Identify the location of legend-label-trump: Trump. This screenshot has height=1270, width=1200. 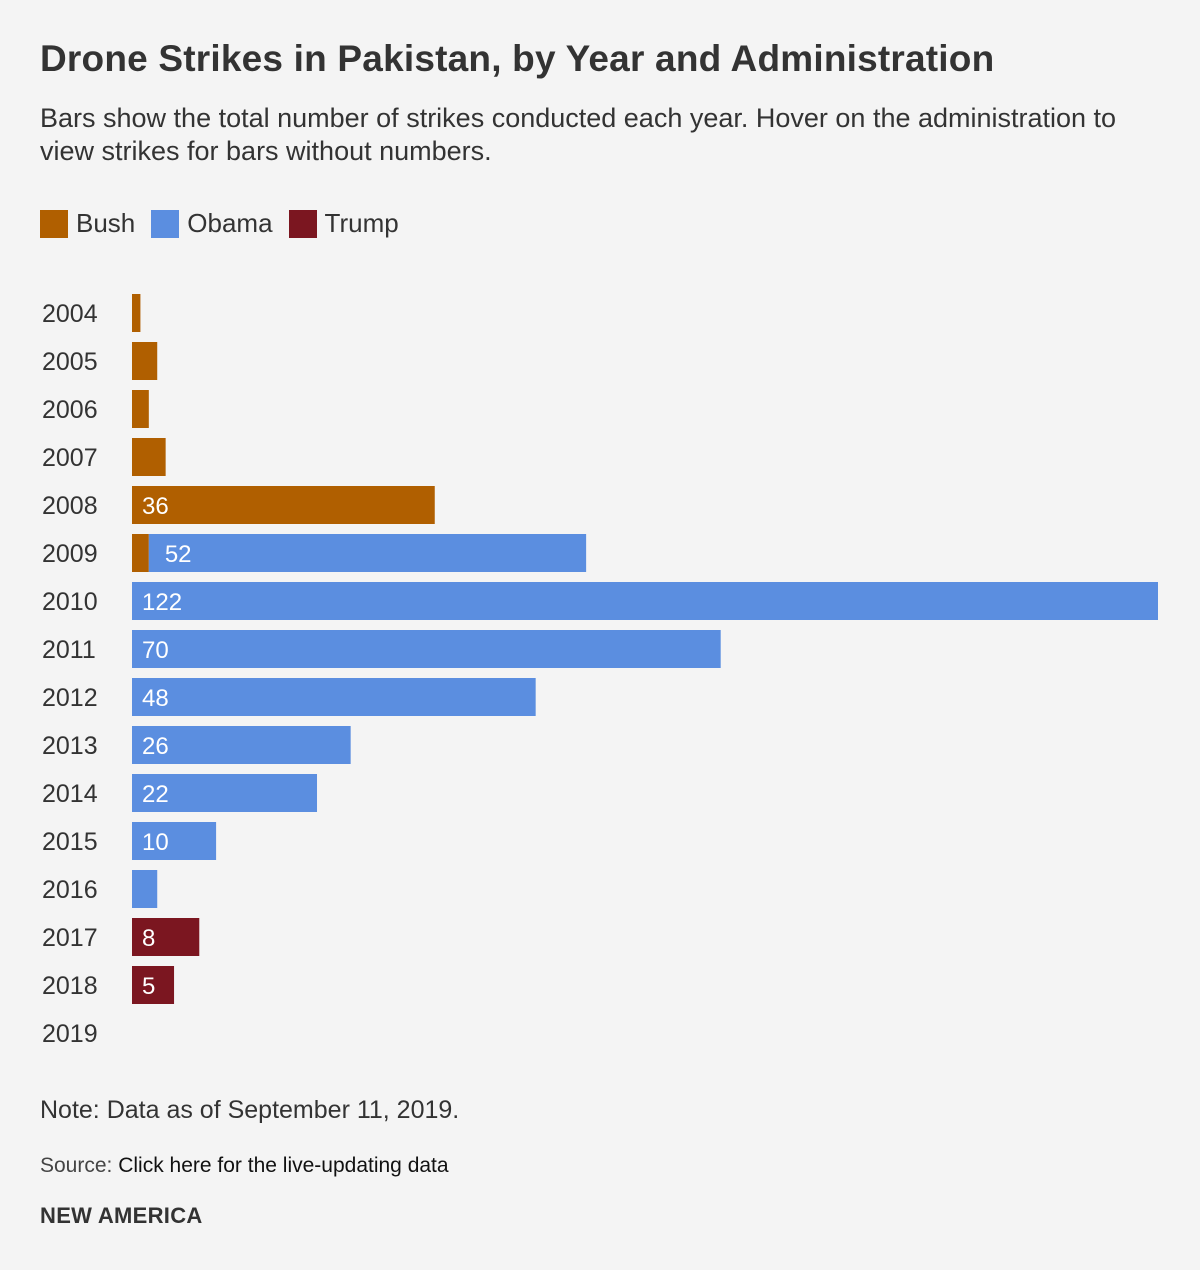
(361, 223).